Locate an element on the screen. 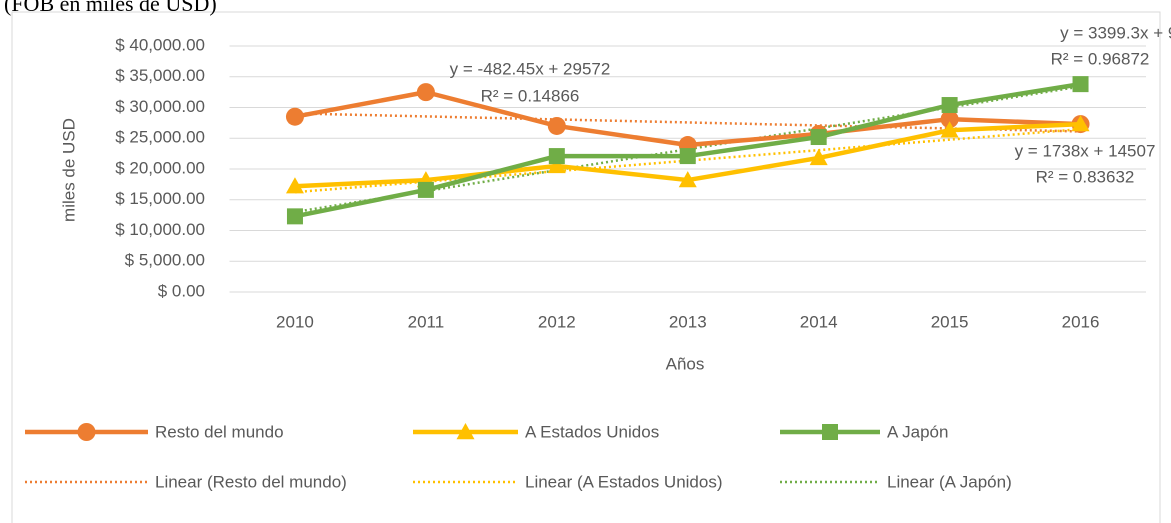  y-axis-title: miles de USD is located at coordinates (68, 170).